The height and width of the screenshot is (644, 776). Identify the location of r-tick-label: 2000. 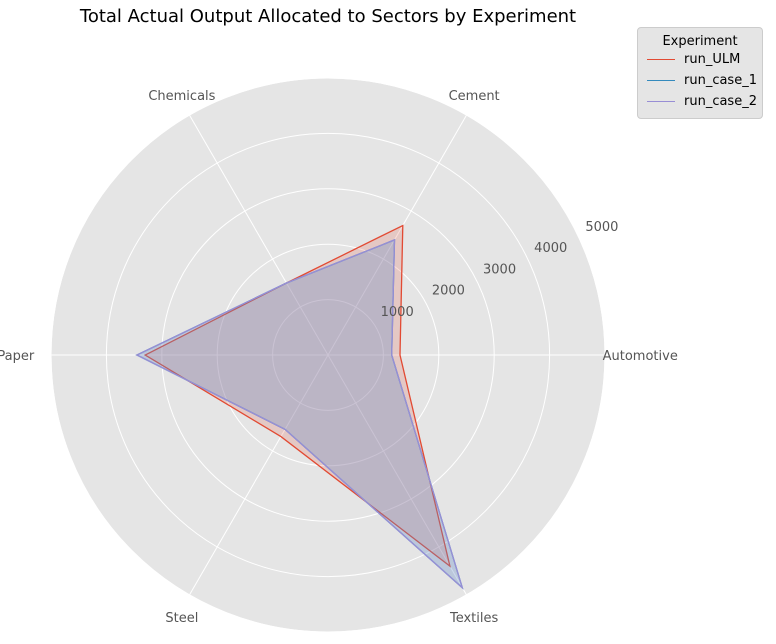
(448, 291).